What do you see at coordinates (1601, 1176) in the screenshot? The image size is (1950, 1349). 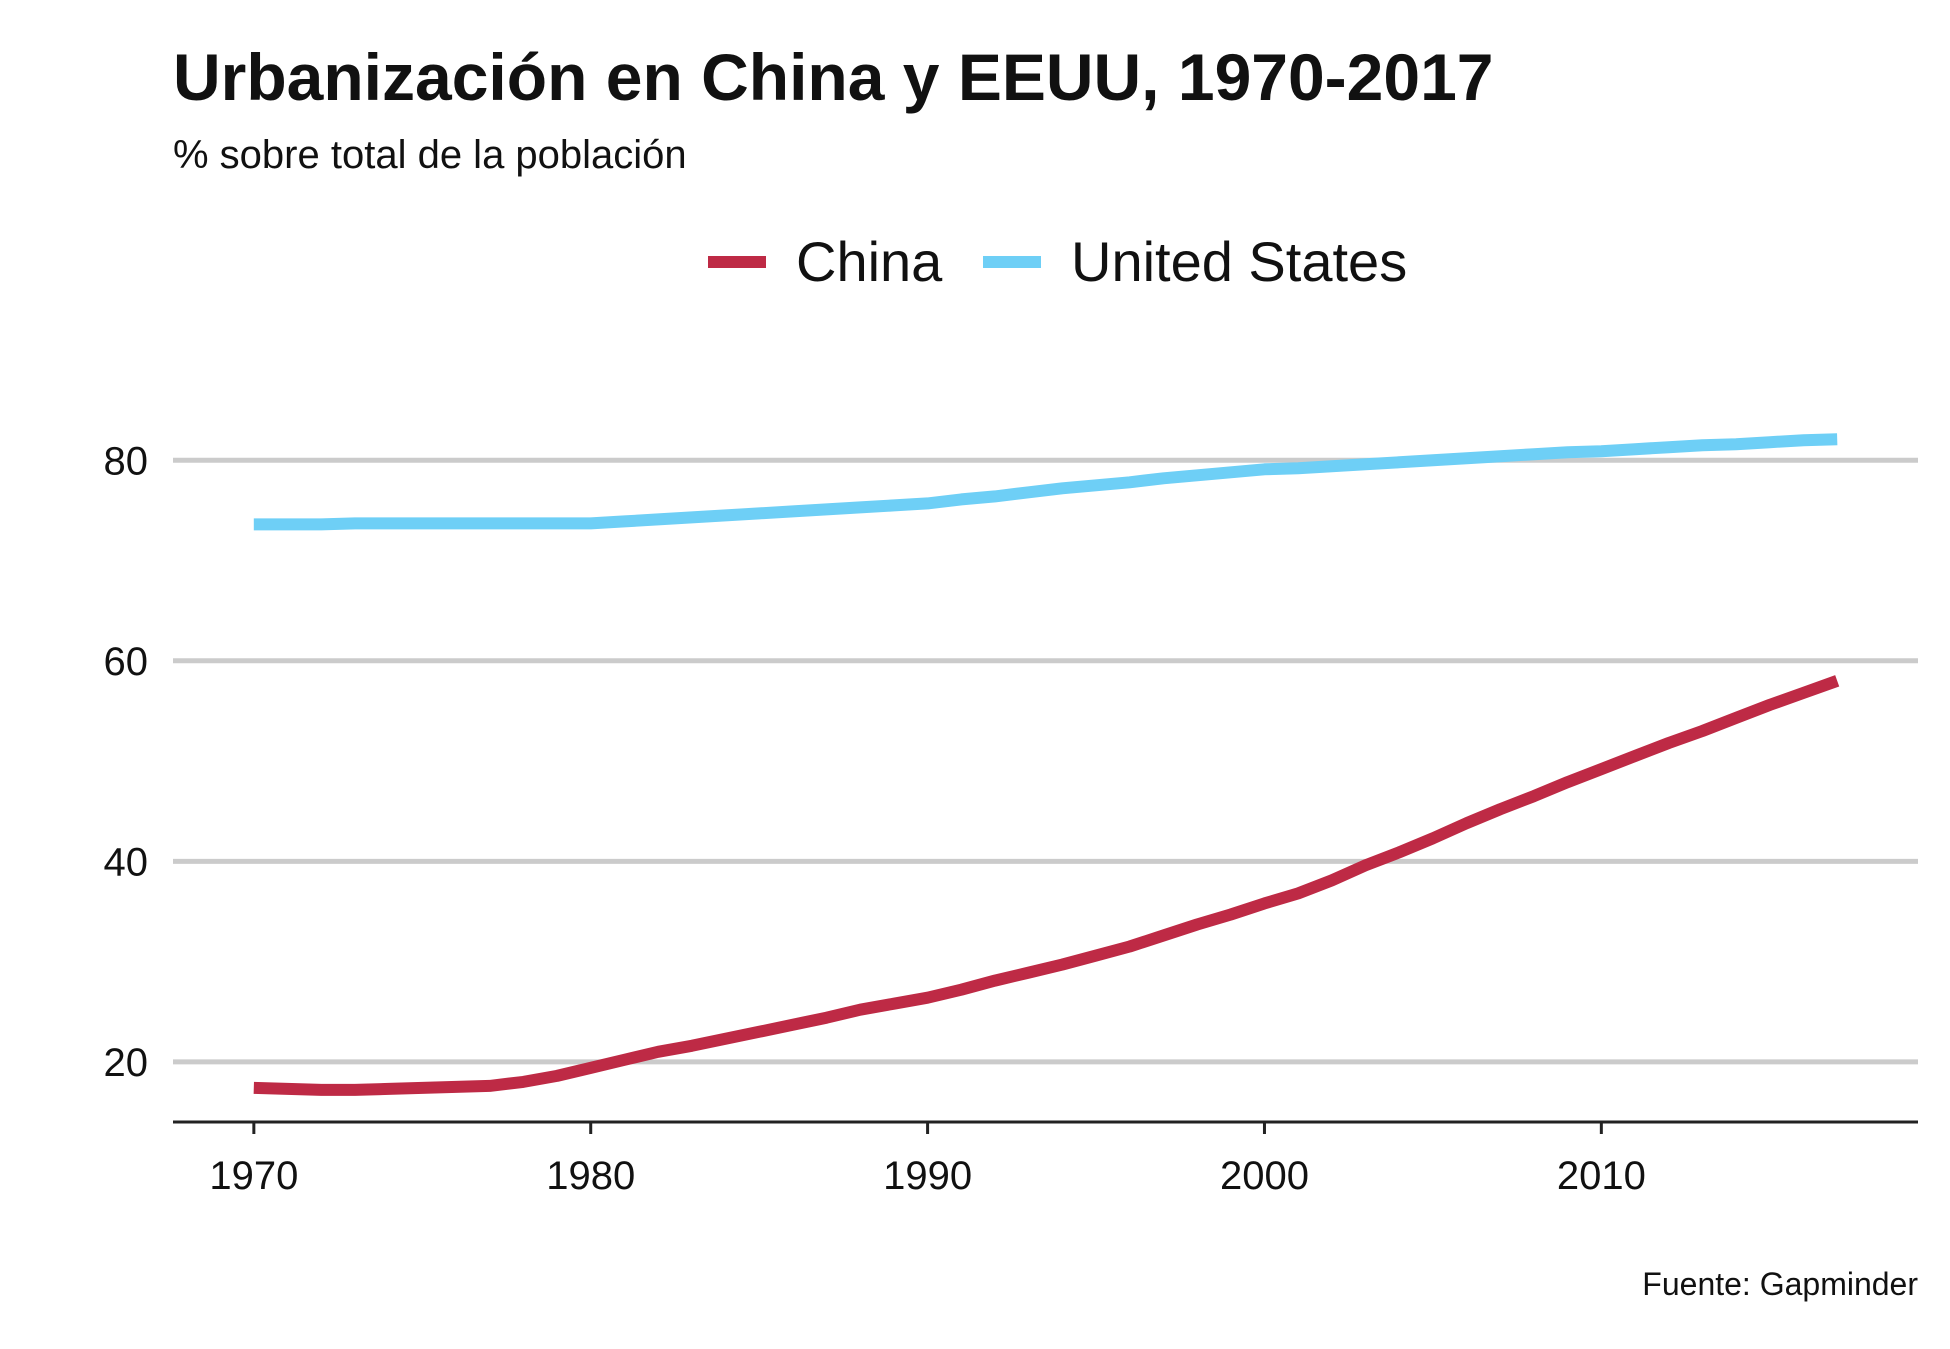 I see `x-tick-label: 2010` at bounding box center [1601, 1176].